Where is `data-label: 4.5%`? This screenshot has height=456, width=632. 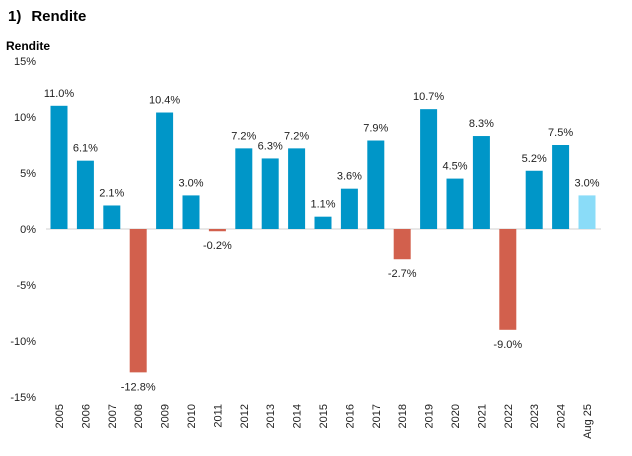 data-label: 4.5% is located at coordinates (454, 167).